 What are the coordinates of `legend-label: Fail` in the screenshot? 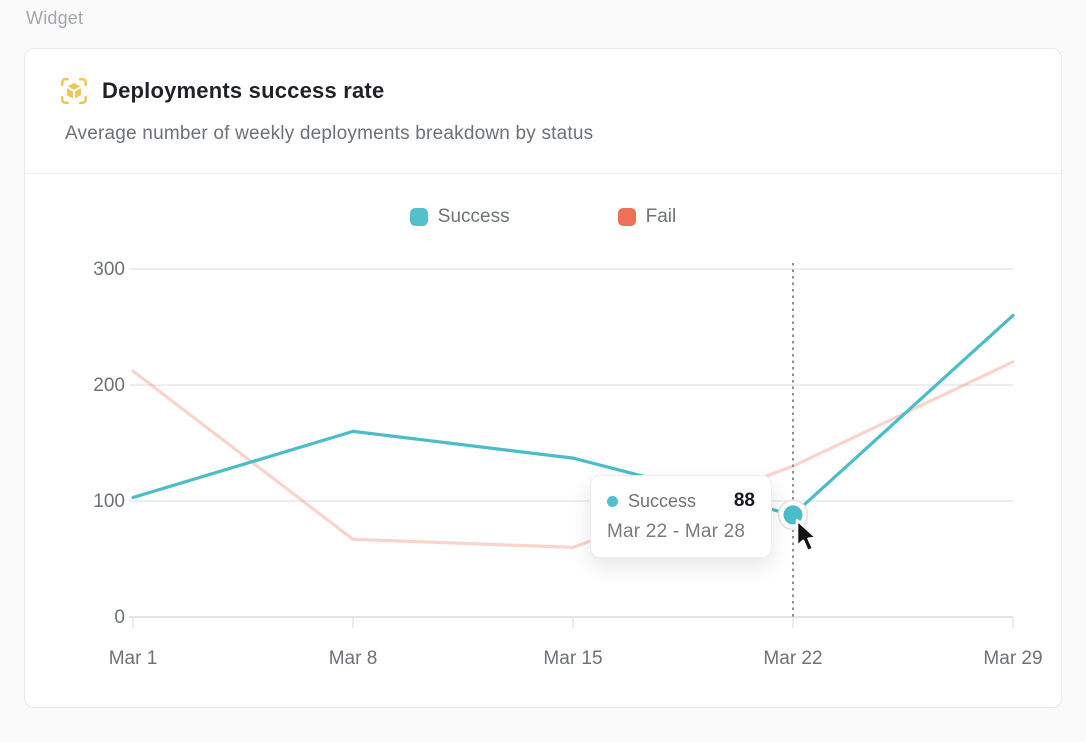 It's located at (661, 216).